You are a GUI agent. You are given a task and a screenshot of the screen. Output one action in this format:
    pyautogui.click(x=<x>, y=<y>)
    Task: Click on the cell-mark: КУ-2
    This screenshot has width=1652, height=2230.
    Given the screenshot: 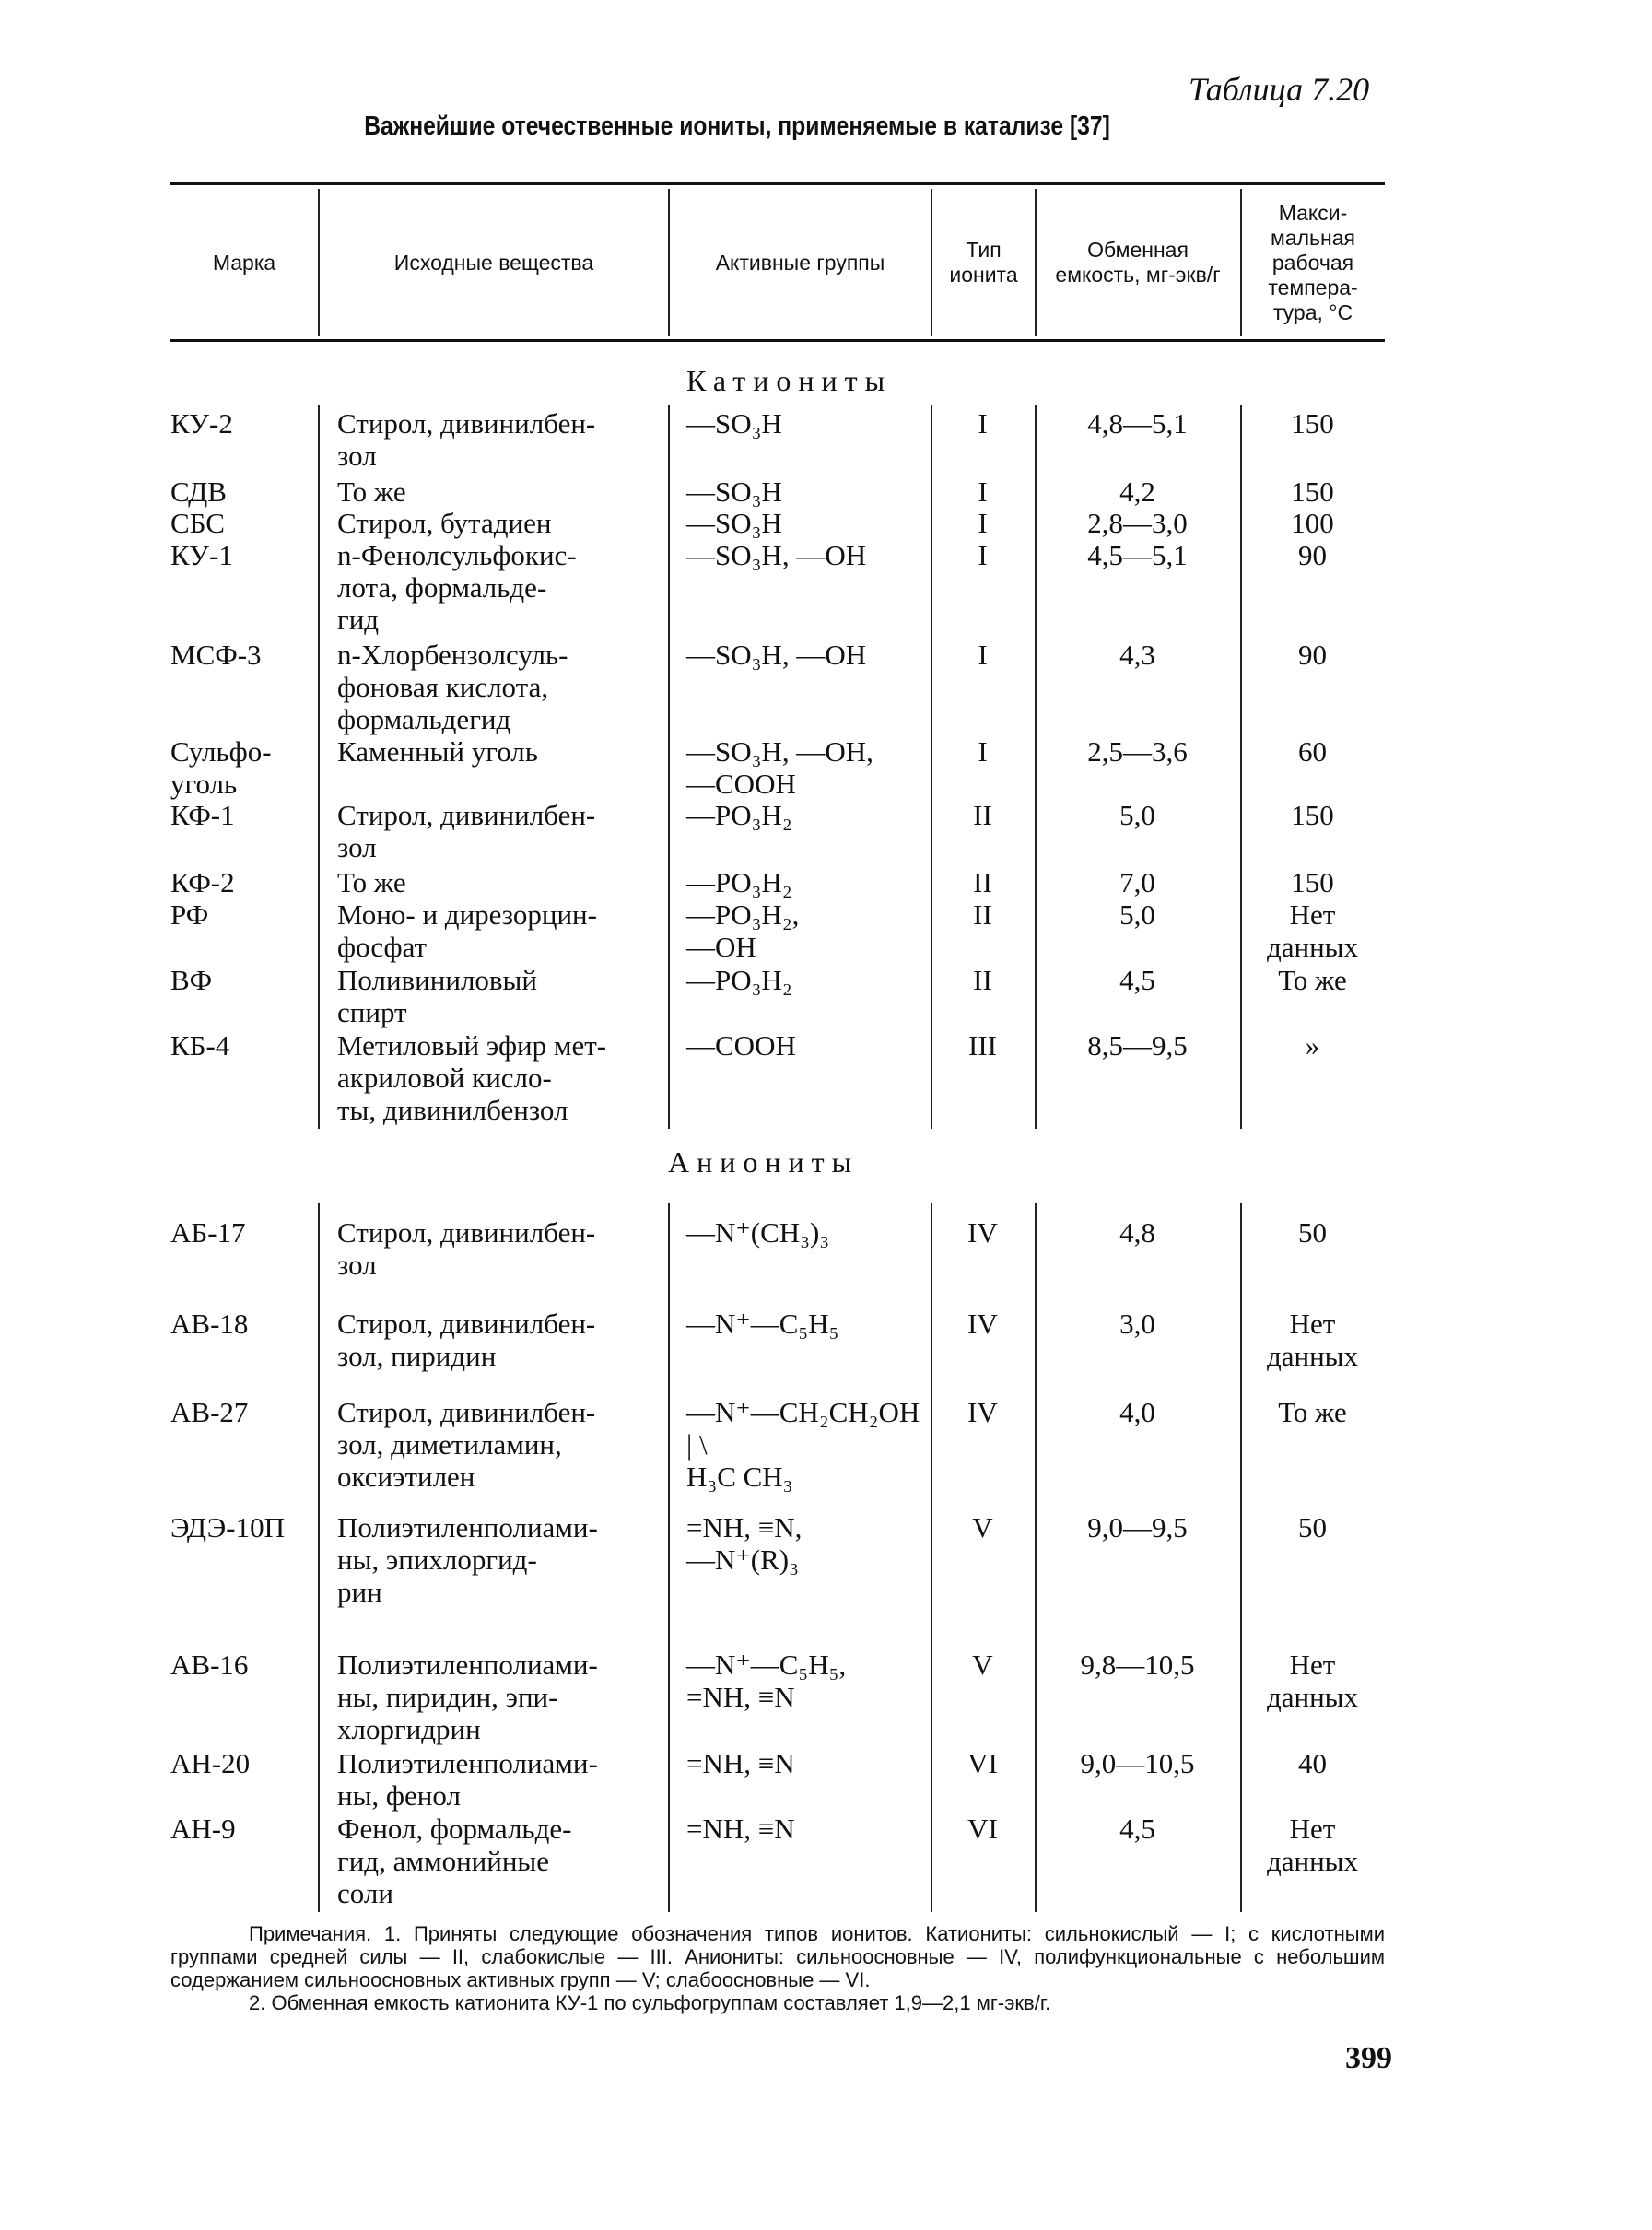 What is the action you would take?
    pyautogui.click(x=202, y=424)
    